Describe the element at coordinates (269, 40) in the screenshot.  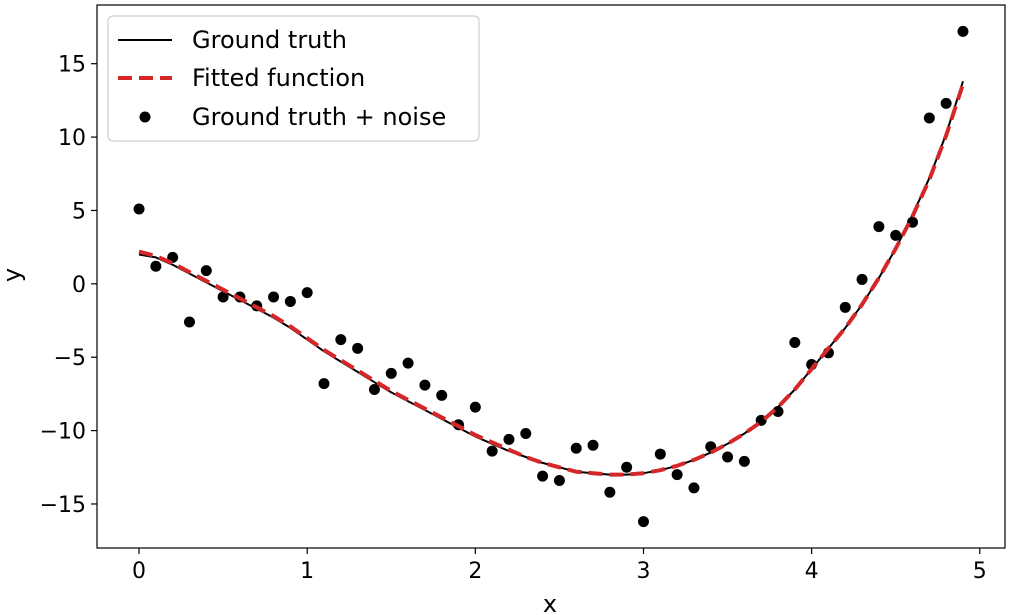
I see `legend-label-ground-truth: Ground truth` at that location.